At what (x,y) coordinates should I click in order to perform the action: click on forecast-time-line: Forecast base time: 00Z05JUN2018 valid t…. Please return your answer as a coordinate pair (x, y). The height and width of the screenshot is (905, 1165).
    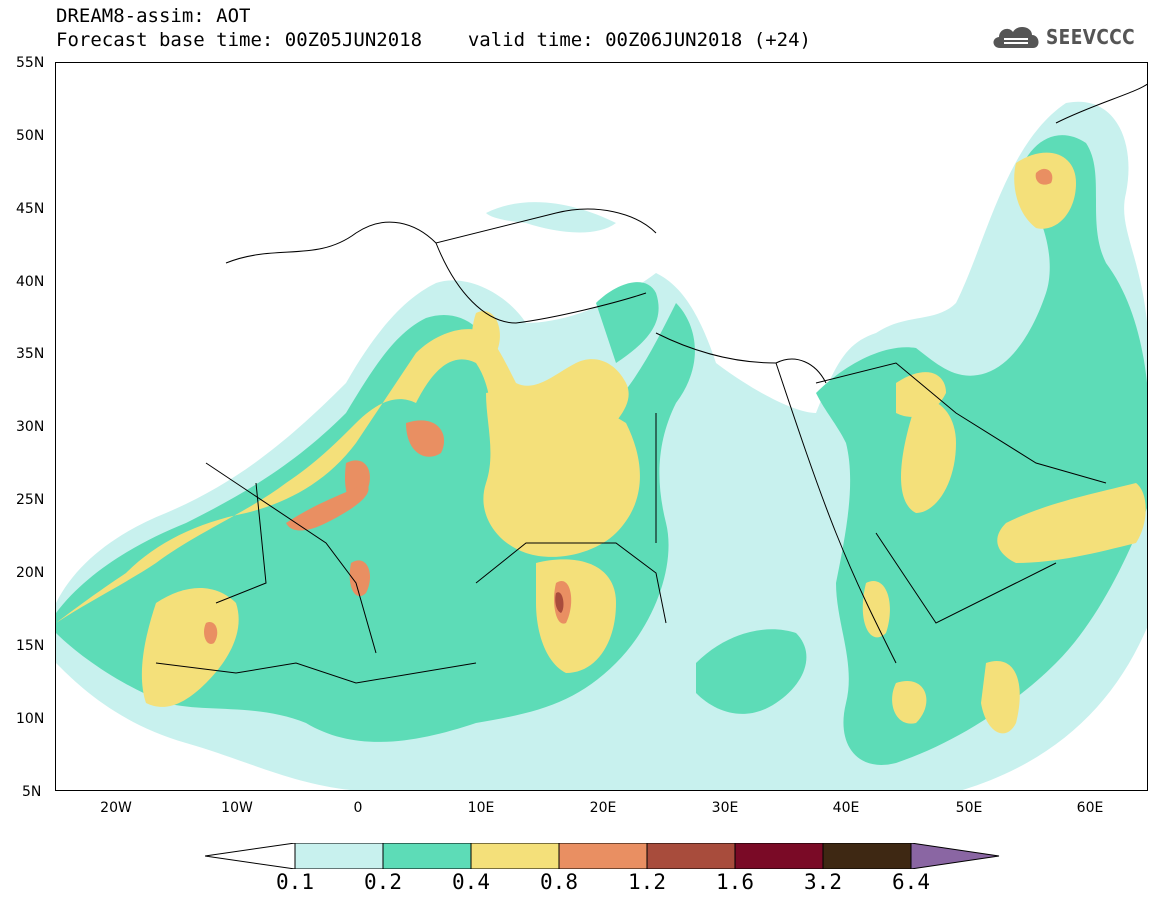
    Looking at the image, I should click on (433, 40).